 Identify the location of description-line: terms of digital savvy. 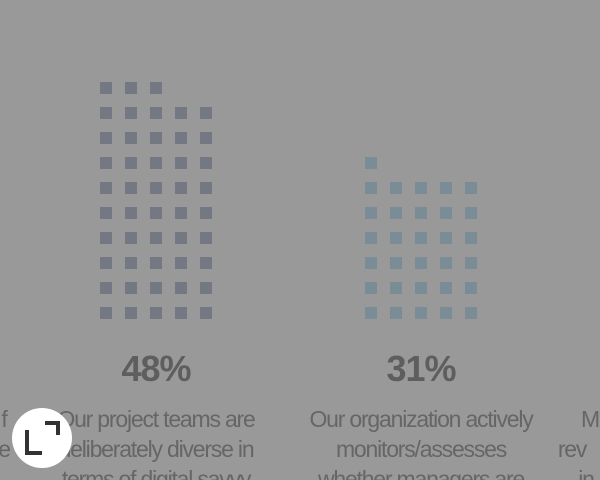
(157, 473).